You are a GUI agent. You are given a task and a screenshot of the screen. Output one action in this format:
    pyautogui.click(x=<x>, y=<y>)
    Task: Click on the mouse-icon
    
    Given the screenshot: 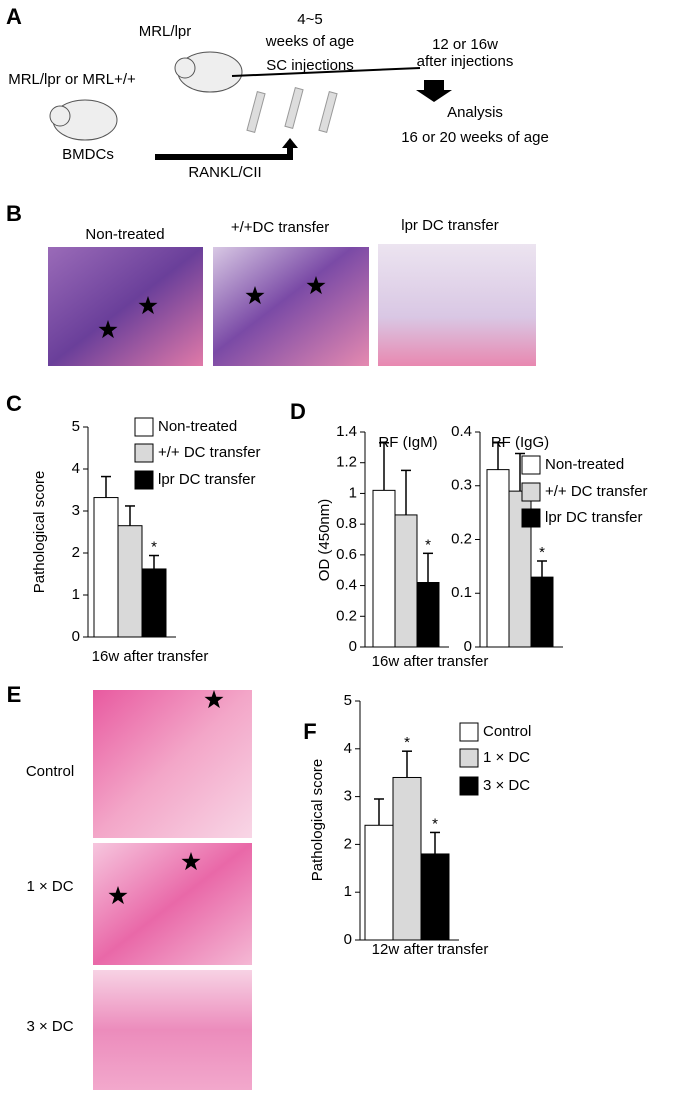 What is the action you would take?
    pyautogui.click(x=185, y=68)
    